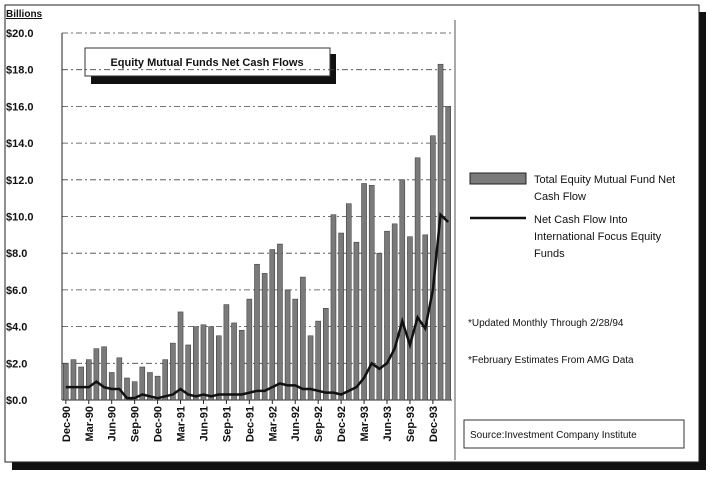  Describe the element at coordinates (16, 254) in the screenshot. I see `y-tick-label: $8.0` at that location.